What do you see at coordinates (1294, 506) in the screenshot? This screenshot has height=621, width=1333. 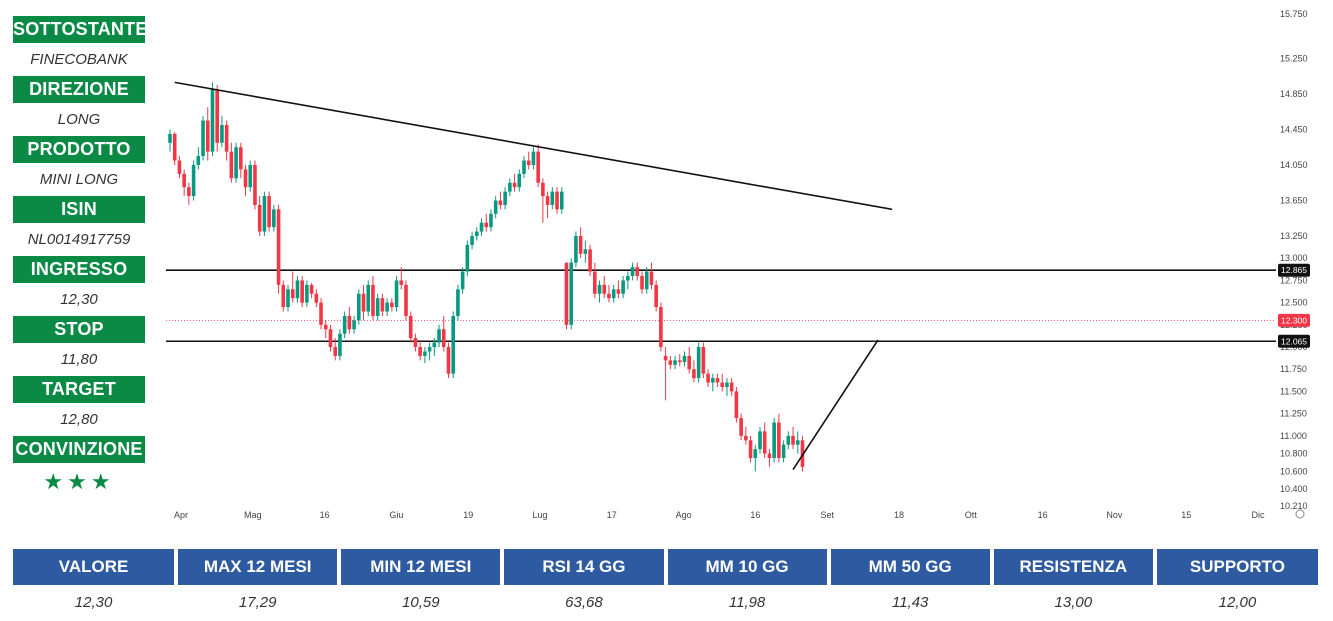 I see `y-tick-label: 10.210` at bounding box center [1294, 506].